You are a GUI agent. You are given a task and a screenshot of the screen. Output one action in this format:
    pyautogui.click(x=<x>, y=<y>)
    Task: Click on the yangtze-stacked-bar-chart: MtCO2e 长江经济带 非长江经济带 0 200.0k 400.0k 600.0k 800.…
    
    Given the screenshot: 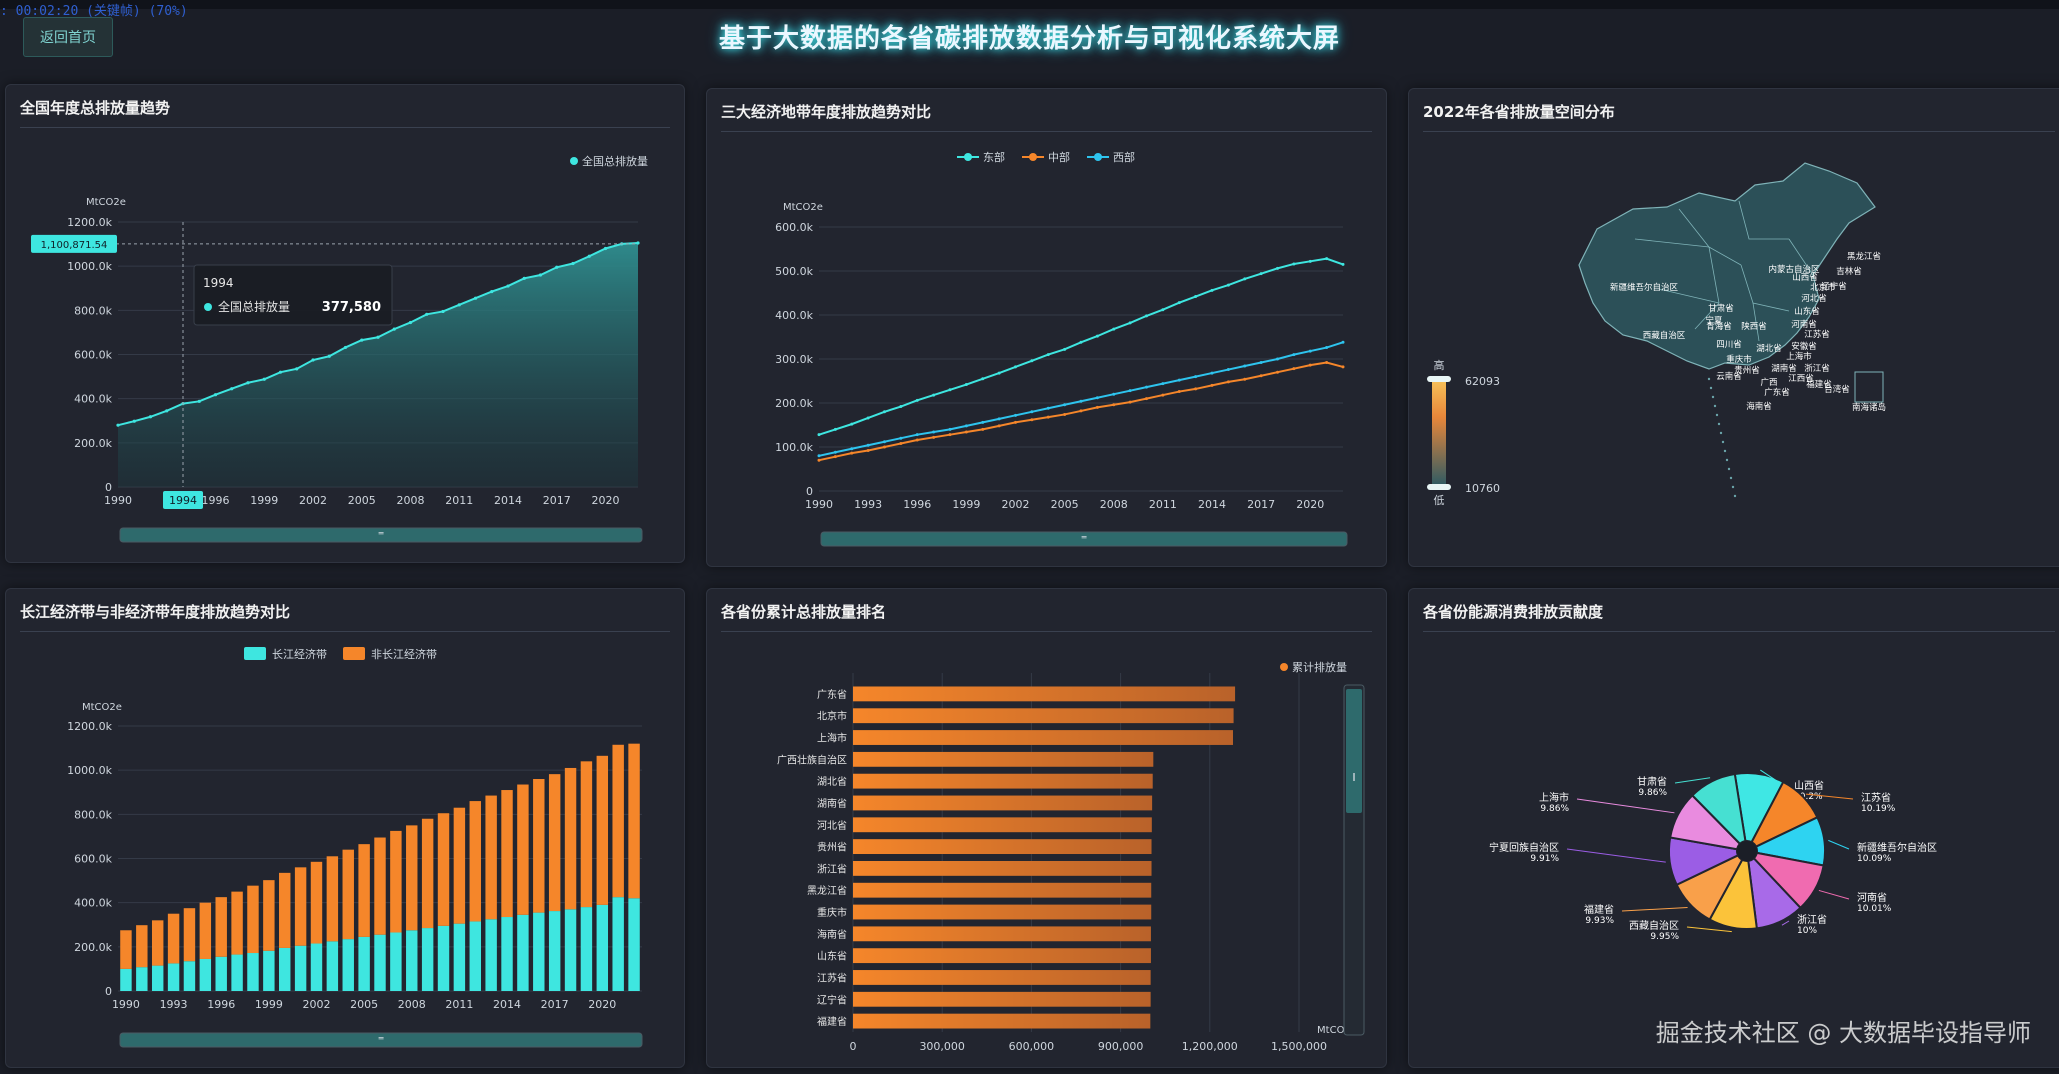 What is the action you would take?
    pyautogui.click(x=345, y=828)
    